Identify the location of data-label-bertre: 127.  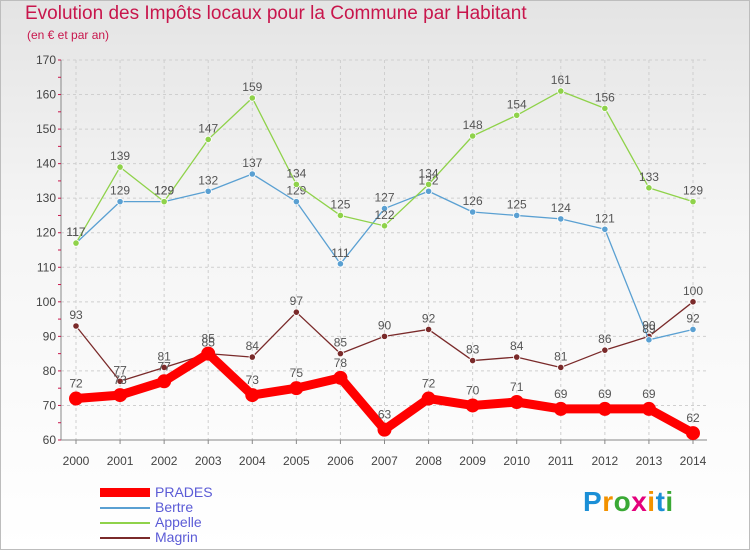
(384, 198).